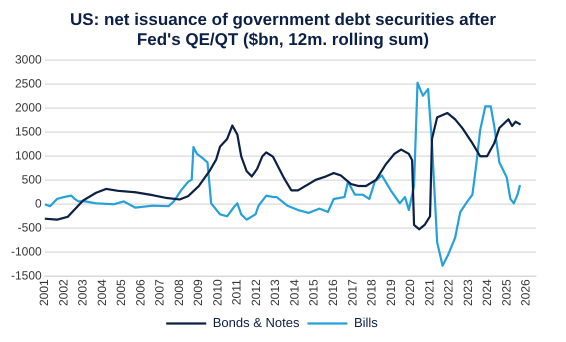  What do you see at coordinates (121, 292) in the screenshot?
I see `x-tick-label: 2005` at bounding box center [121, 292].